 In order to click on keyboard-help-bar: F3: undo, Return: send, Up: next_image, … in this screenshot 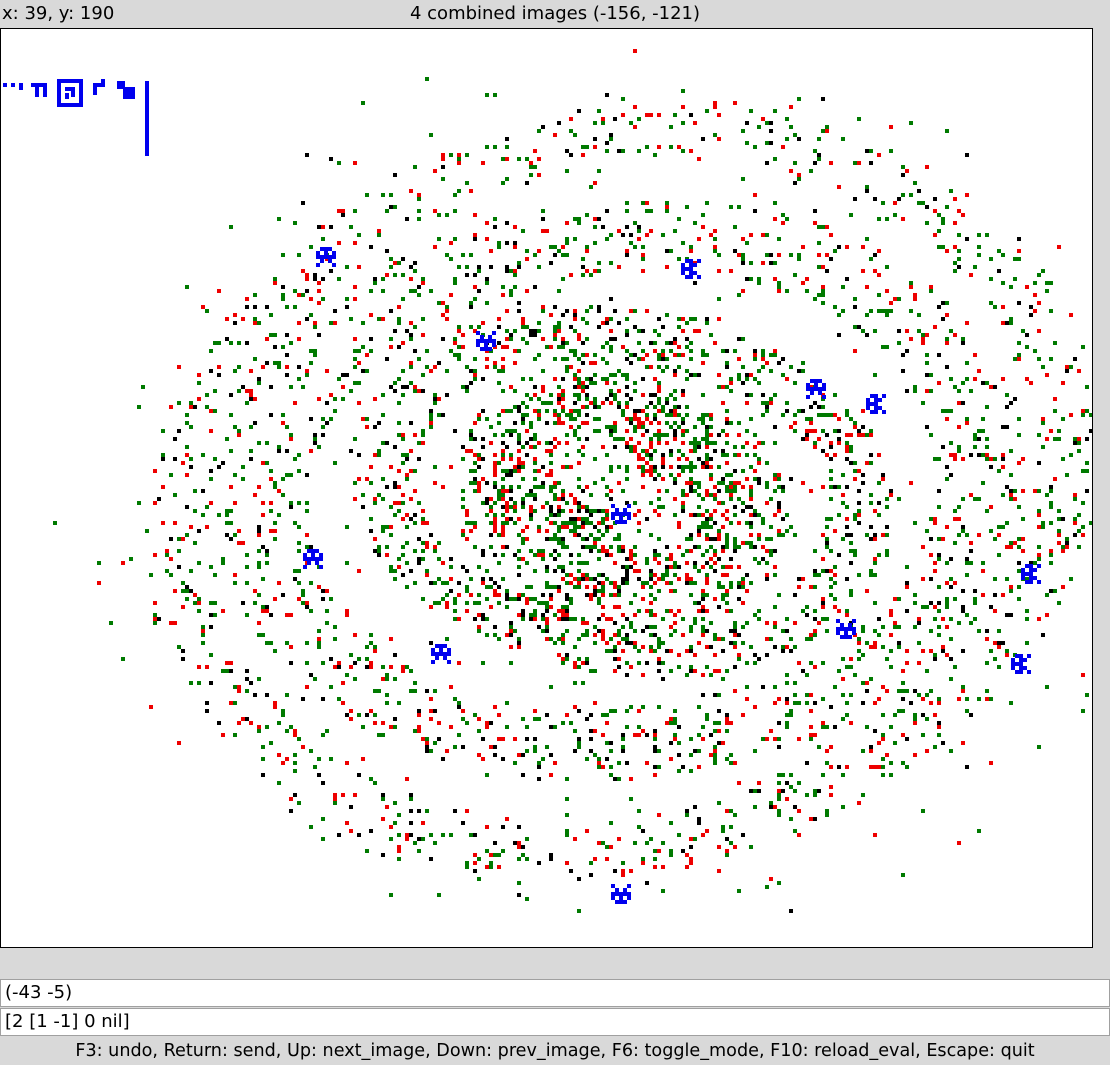, I will do `click(555, 1051)`.